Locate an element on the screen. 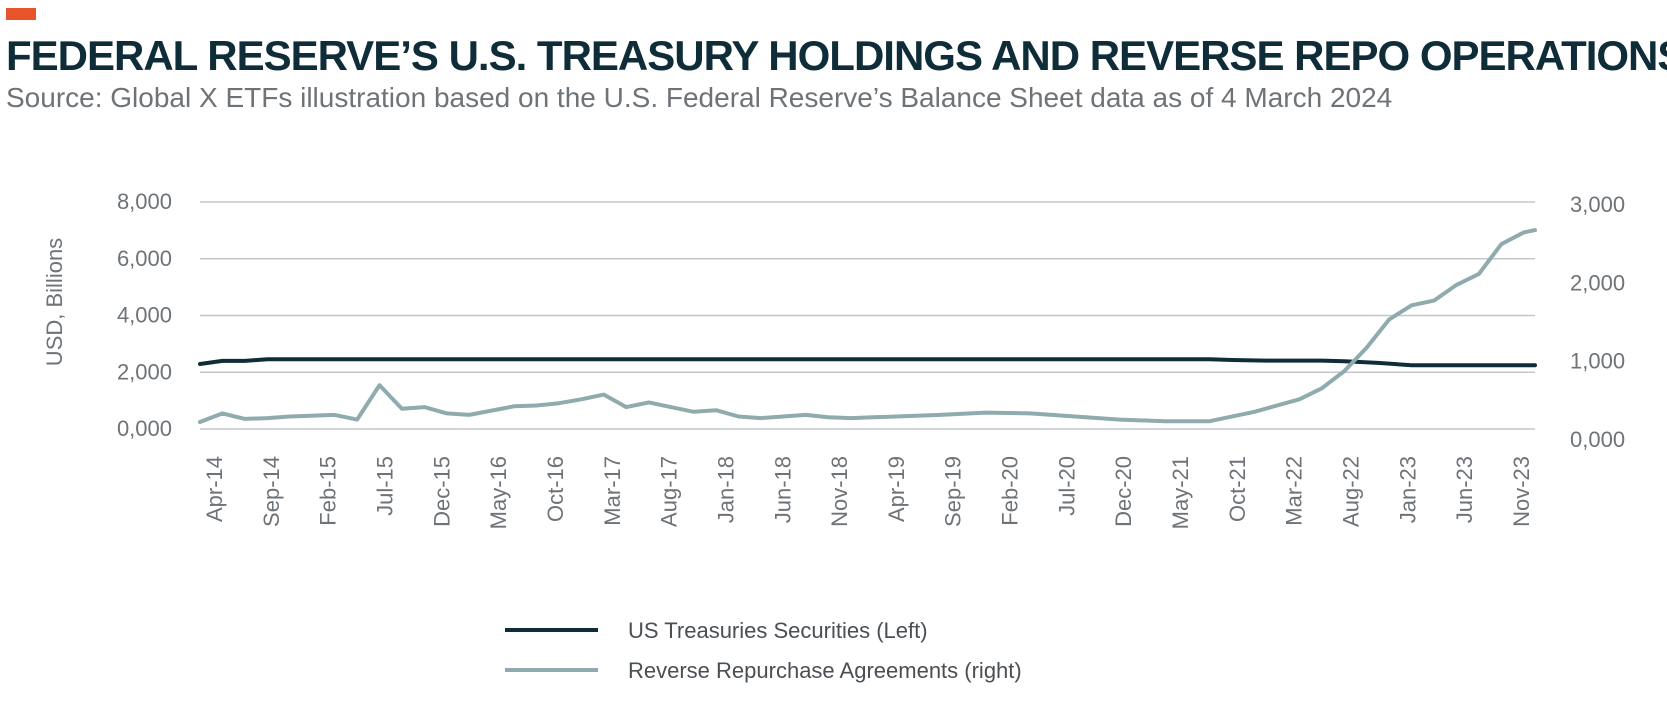 This screenshot has height=716, width=1667. y-axis-title: USD, Billions is located at coordinates (54, 302).